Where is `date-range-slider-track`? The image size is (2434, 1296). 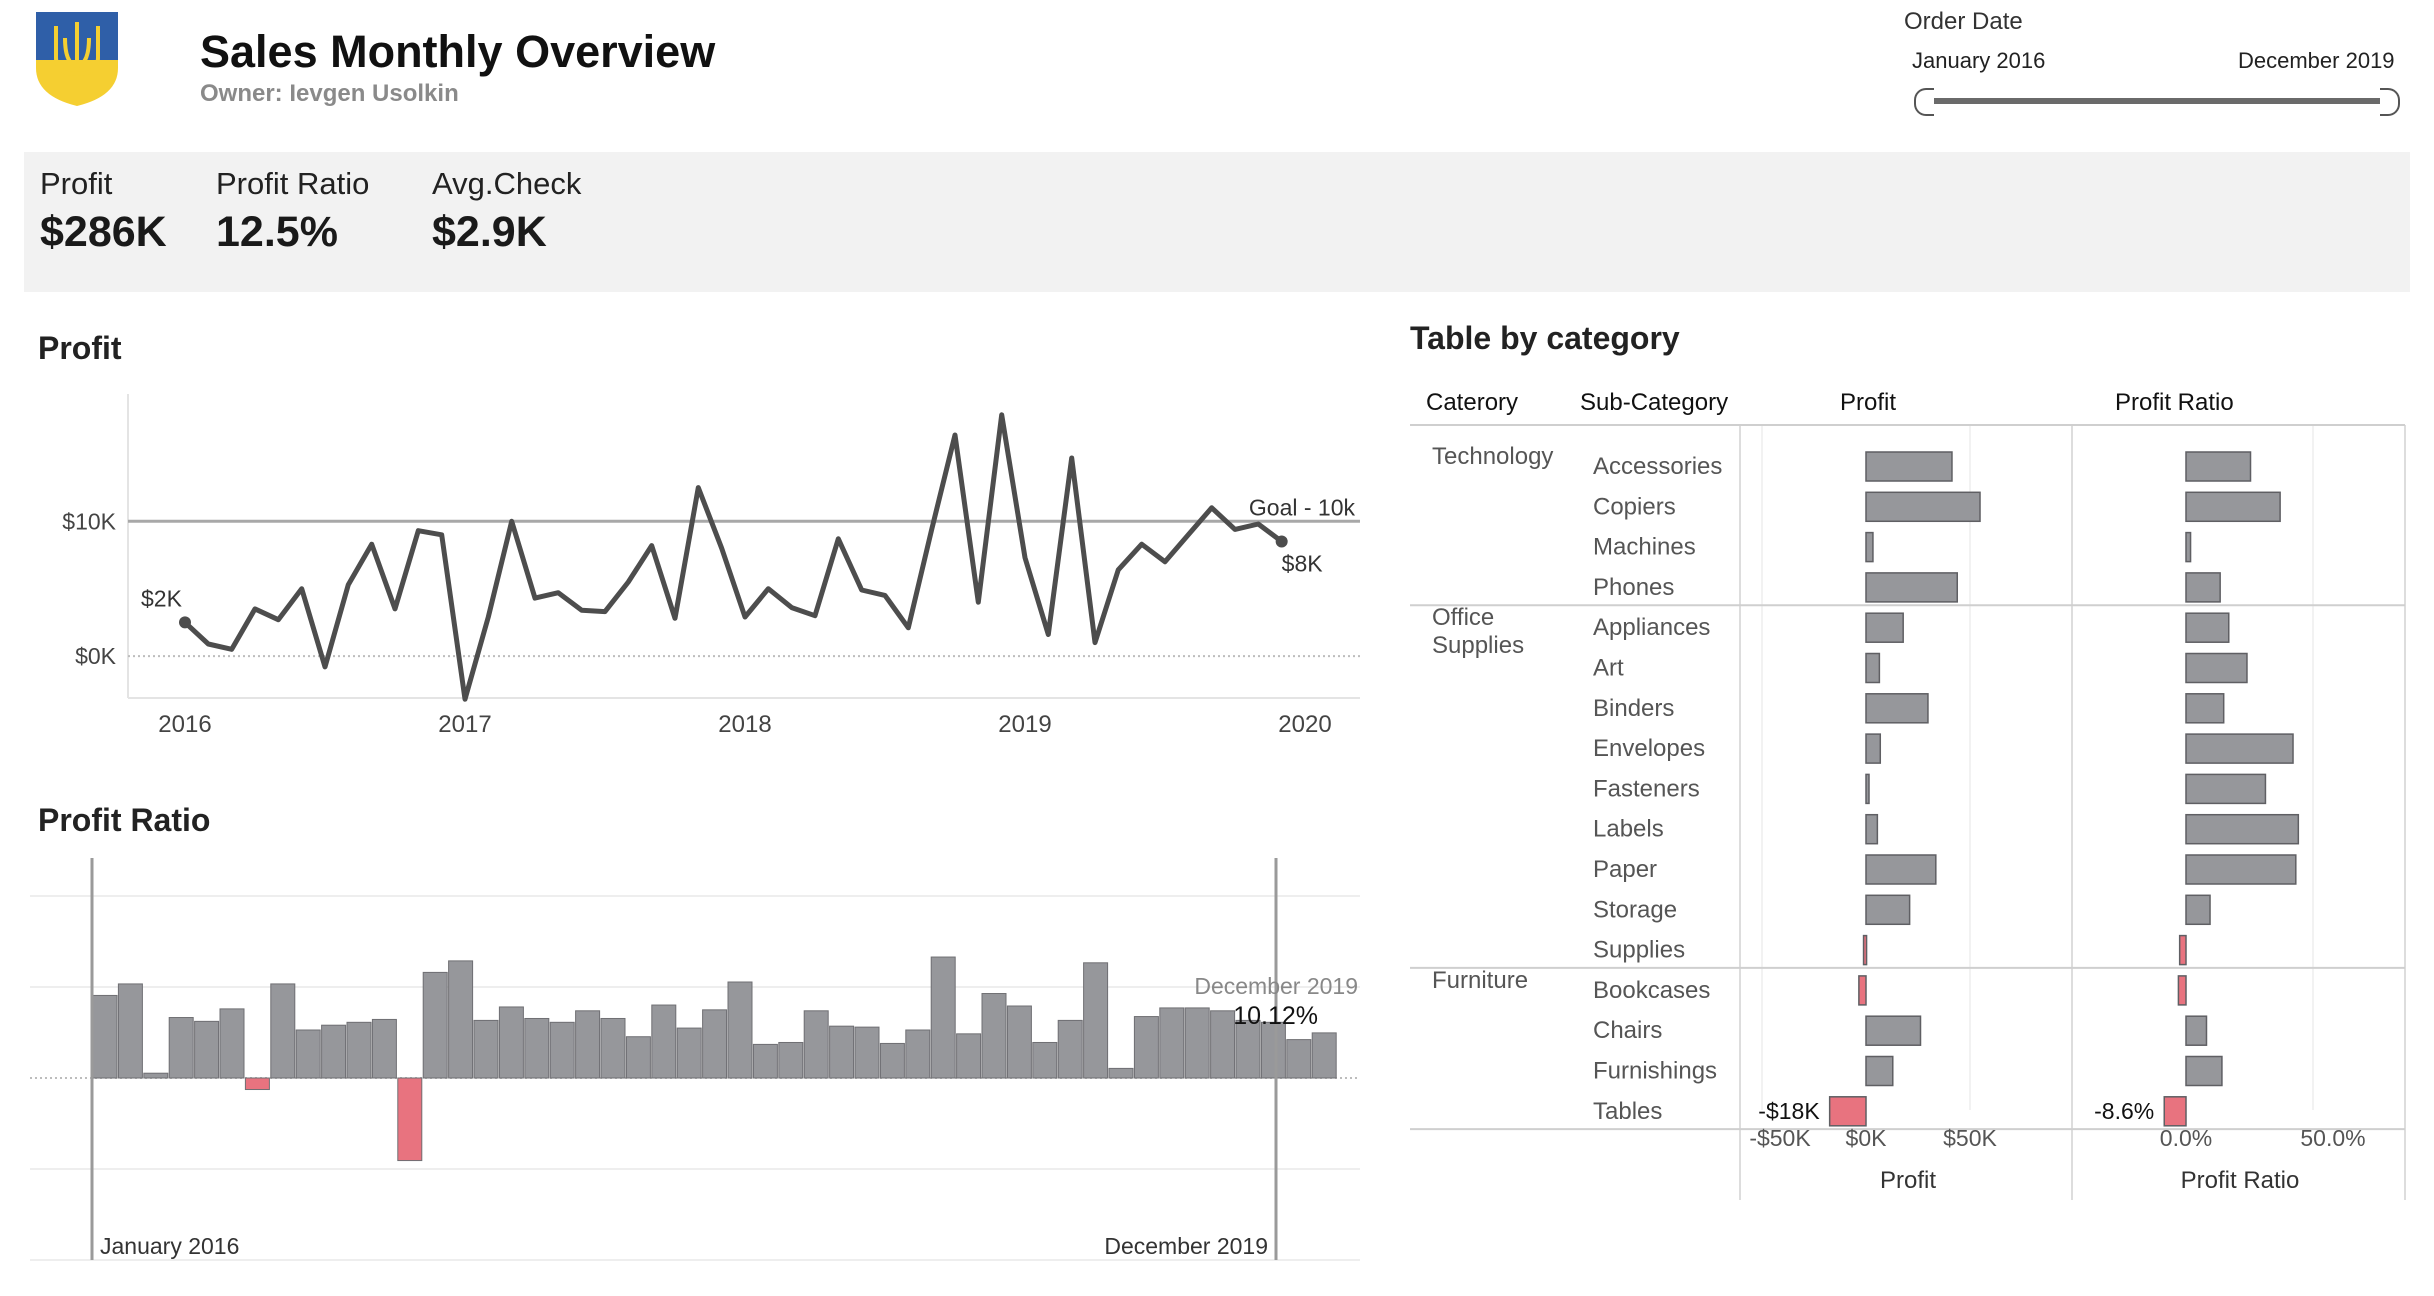 date-range-slider-track is located at coordinates (2156, 101).